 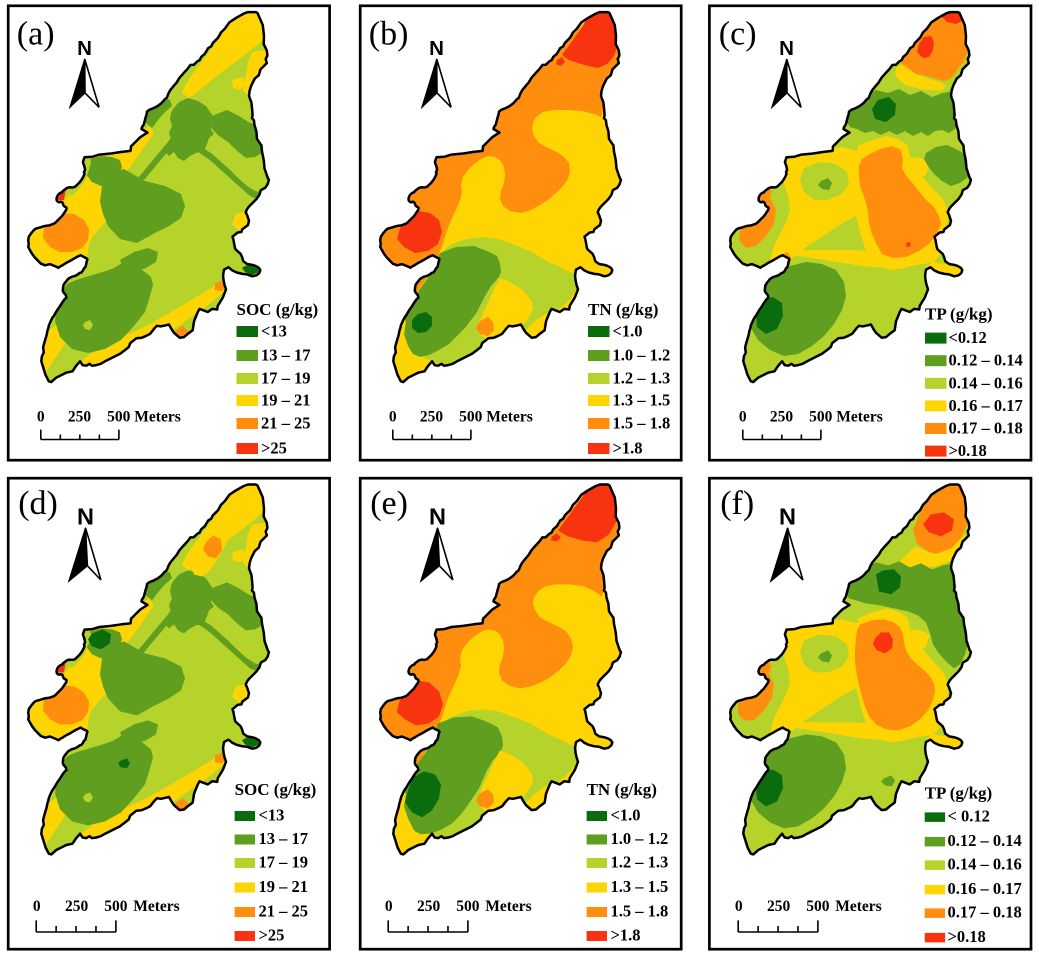 I want to click on svg-text: (a), so click(x=36, y=34).